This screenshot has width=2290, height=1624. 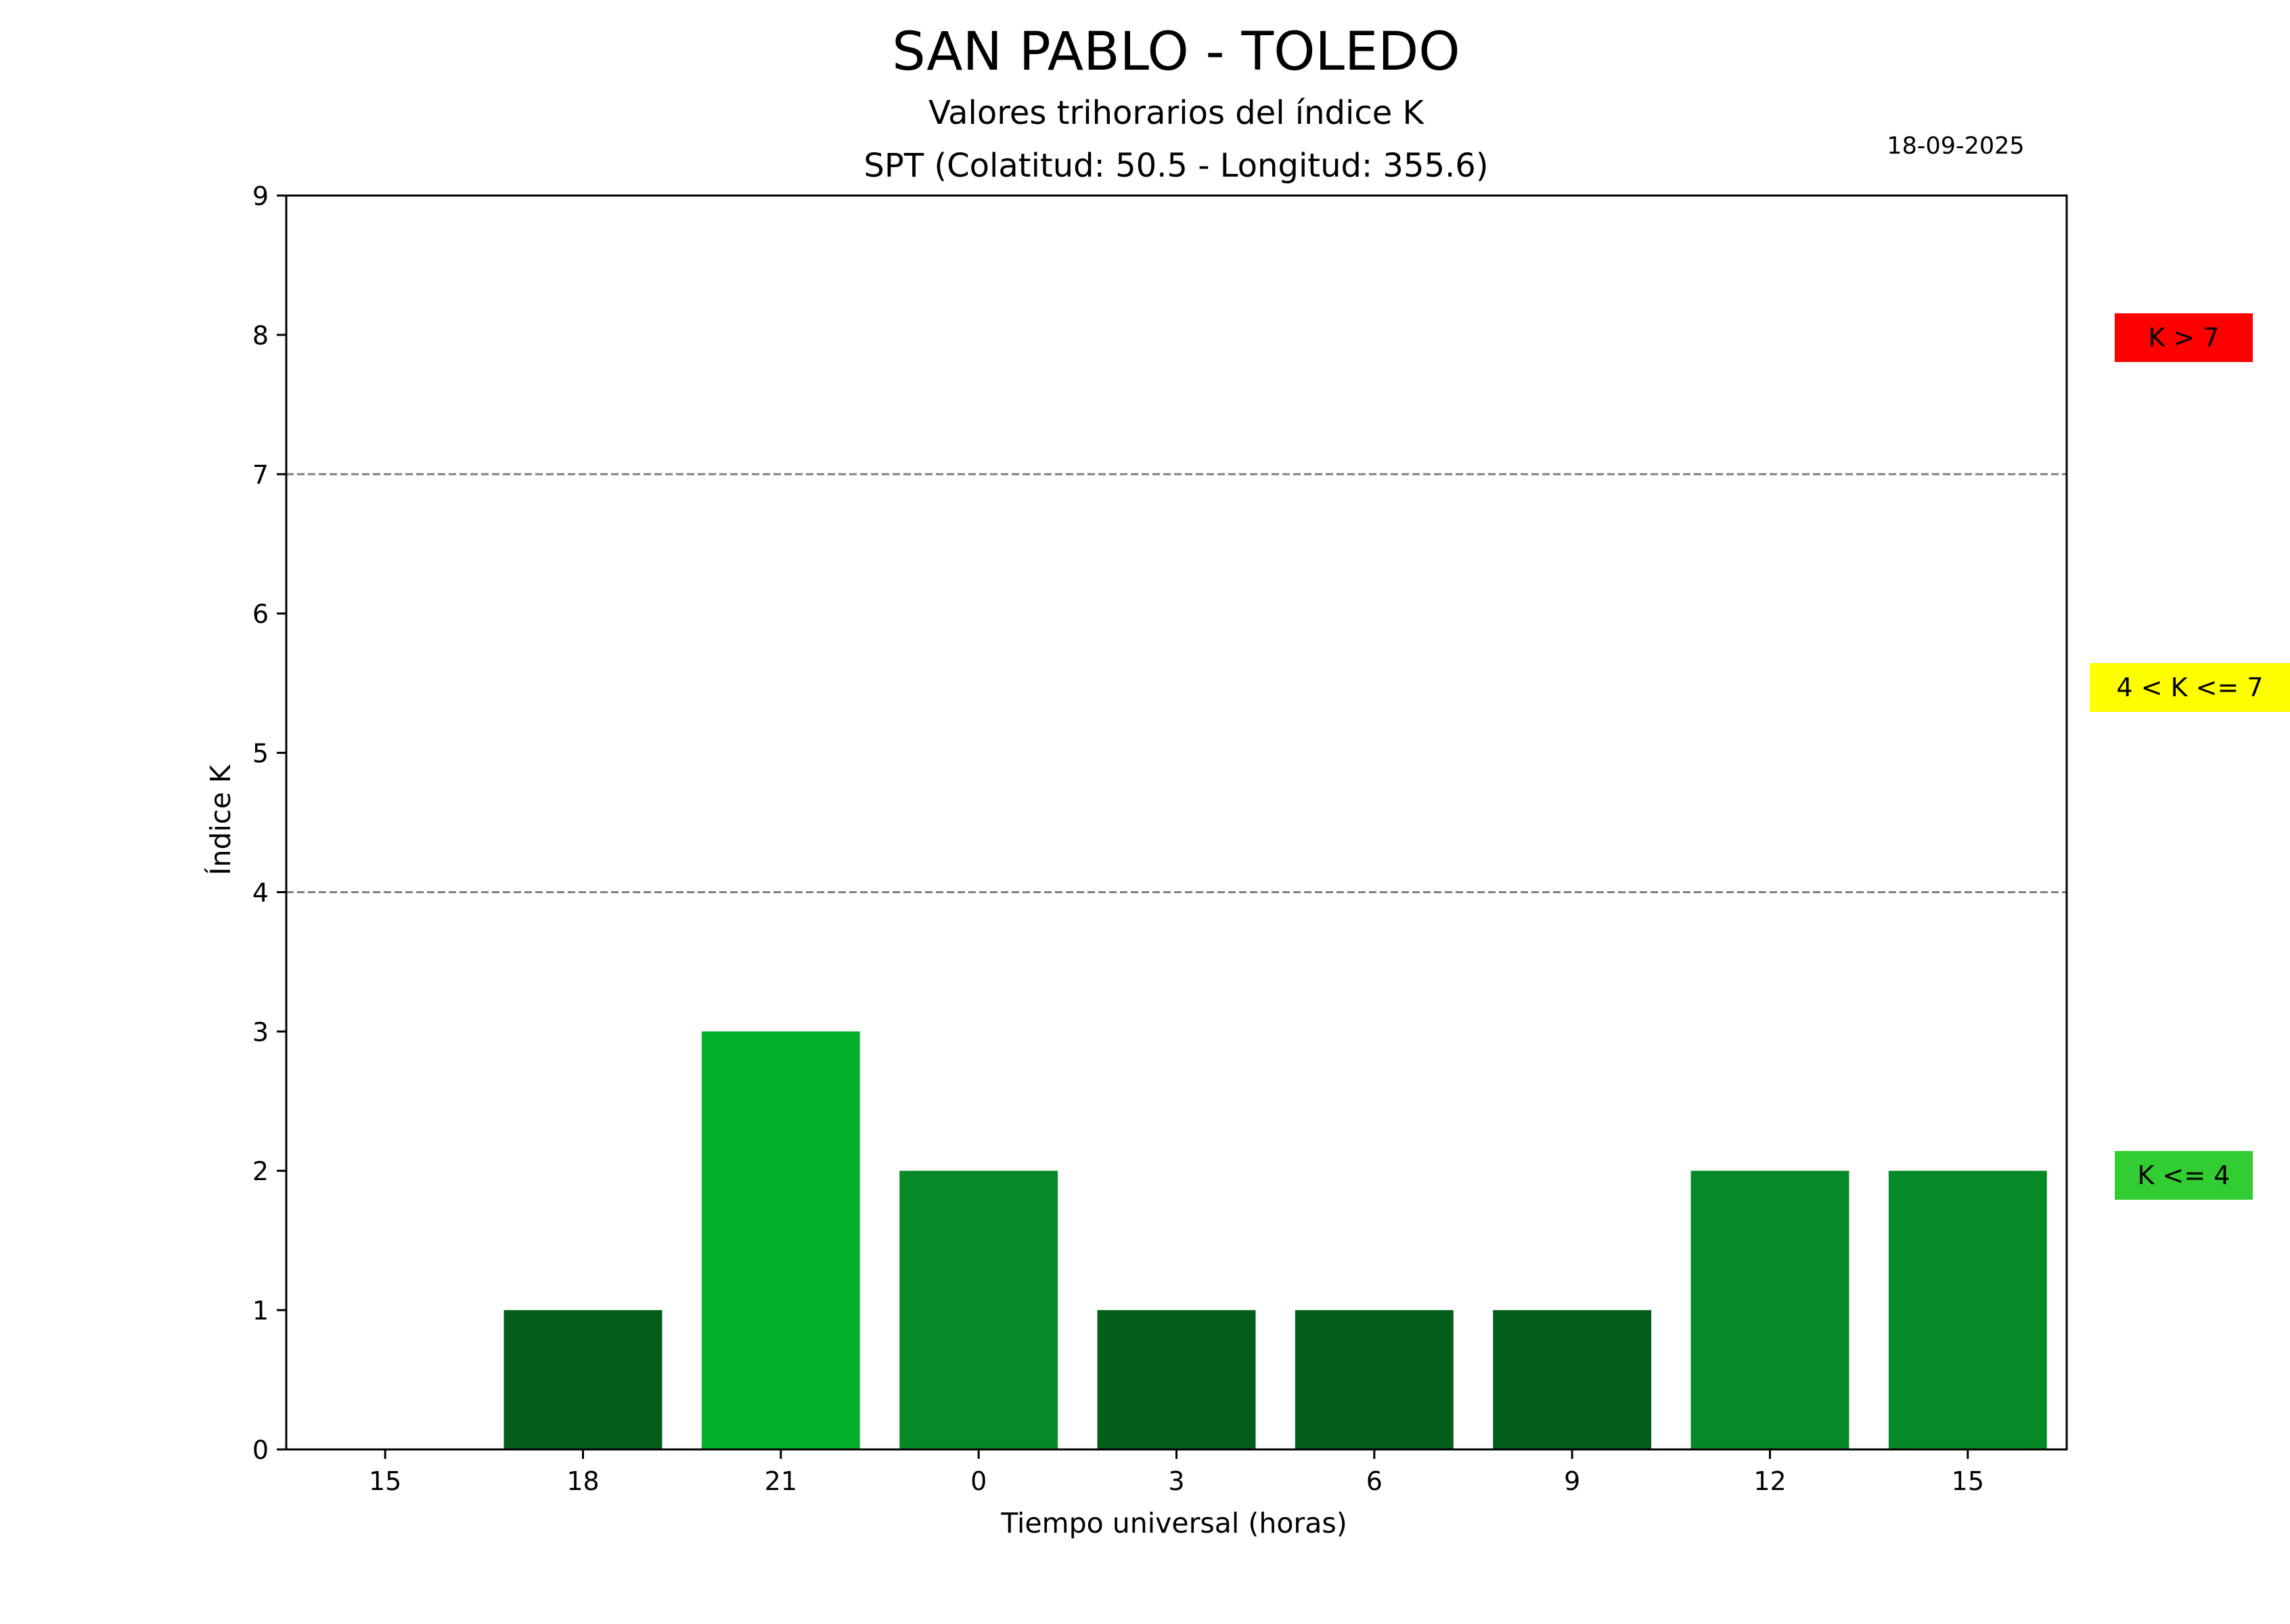 I want to click on x-tick-label-5: 6, so click(x=1374, y=1481).